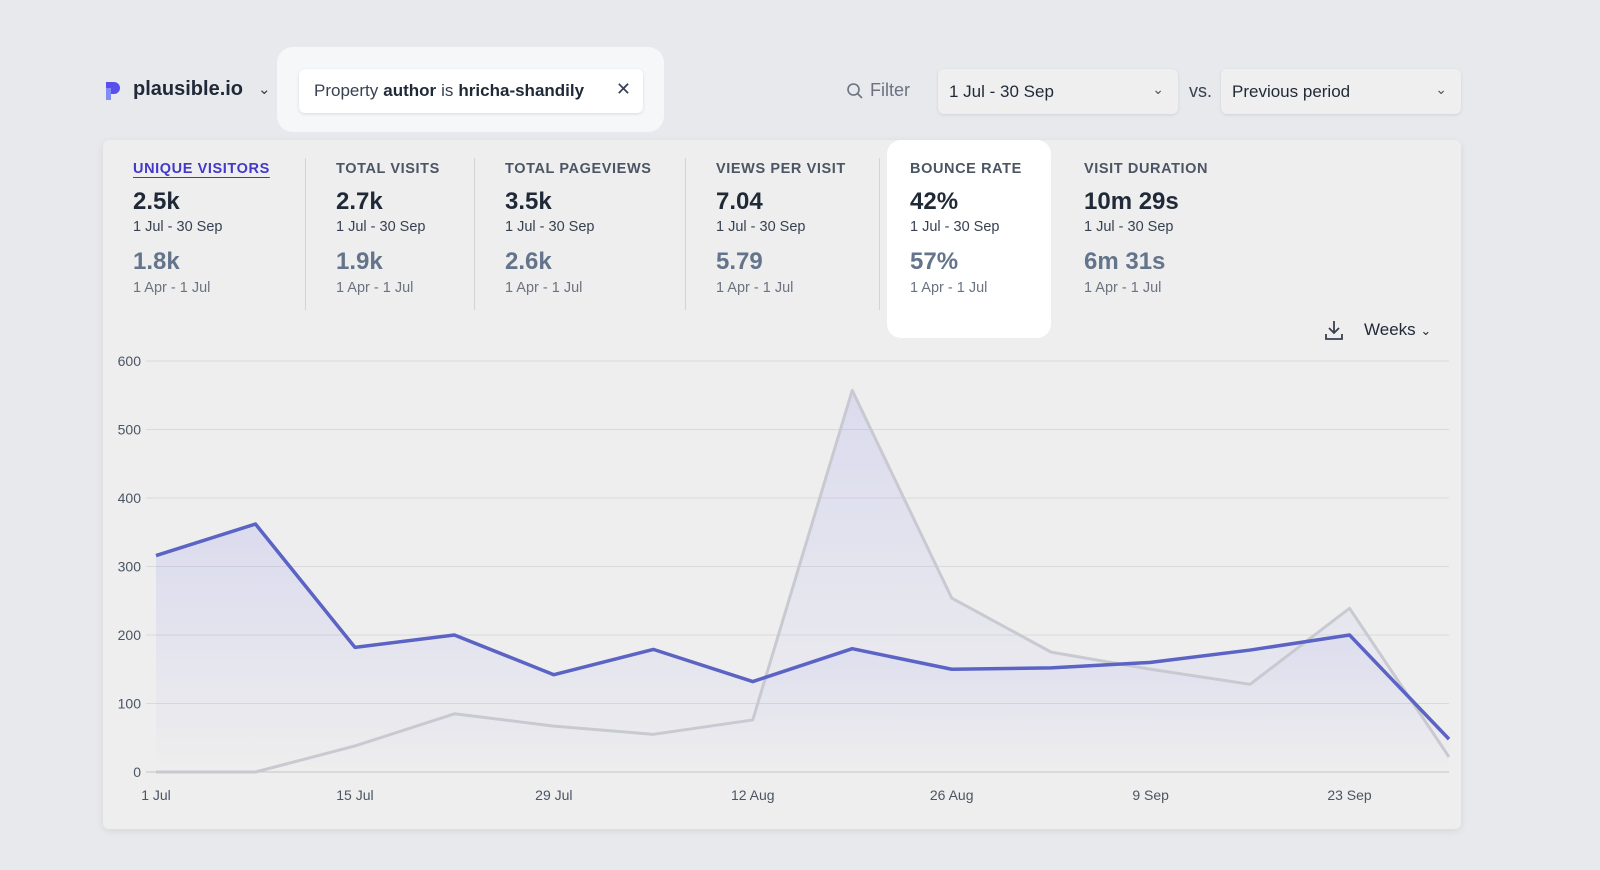 The image size is (1600, 870). Describe the element at coordinates (739, 261) in the screenshot. I see `stat-prev-value: 5.79` at that location.